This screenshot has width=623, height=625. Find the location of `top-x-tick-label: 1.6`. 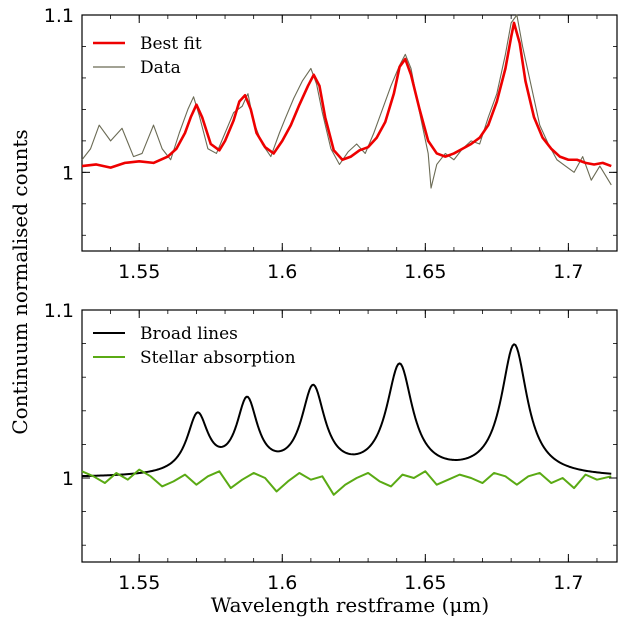

top-x-tick-label: 1.6 is located at coordinates (282, 272).